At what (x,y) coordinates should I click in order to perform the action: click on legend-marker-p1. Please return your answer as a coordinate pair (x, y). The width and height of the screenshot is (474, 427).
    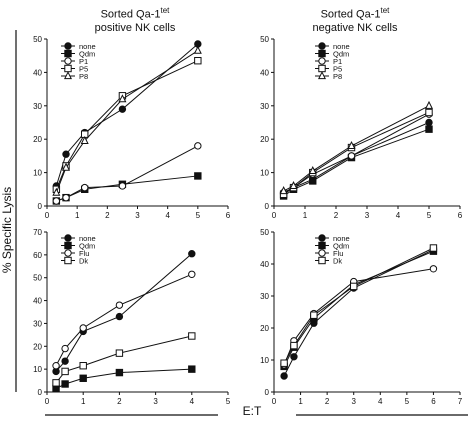
    Looking at the image, I should click on (68, 61).